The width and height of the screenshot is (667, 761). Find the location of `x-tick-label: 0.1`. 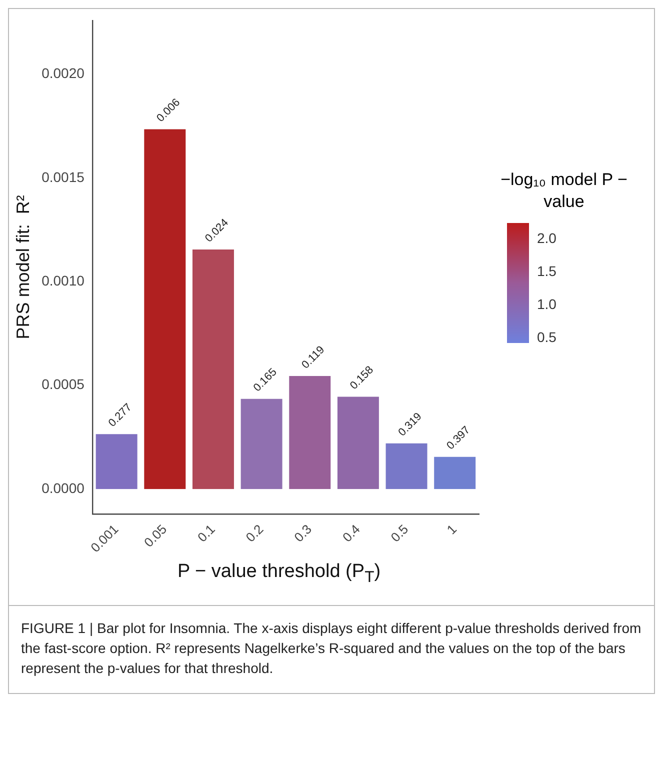

x-tick-label: 0.1 is located at coordinates (206, 533).